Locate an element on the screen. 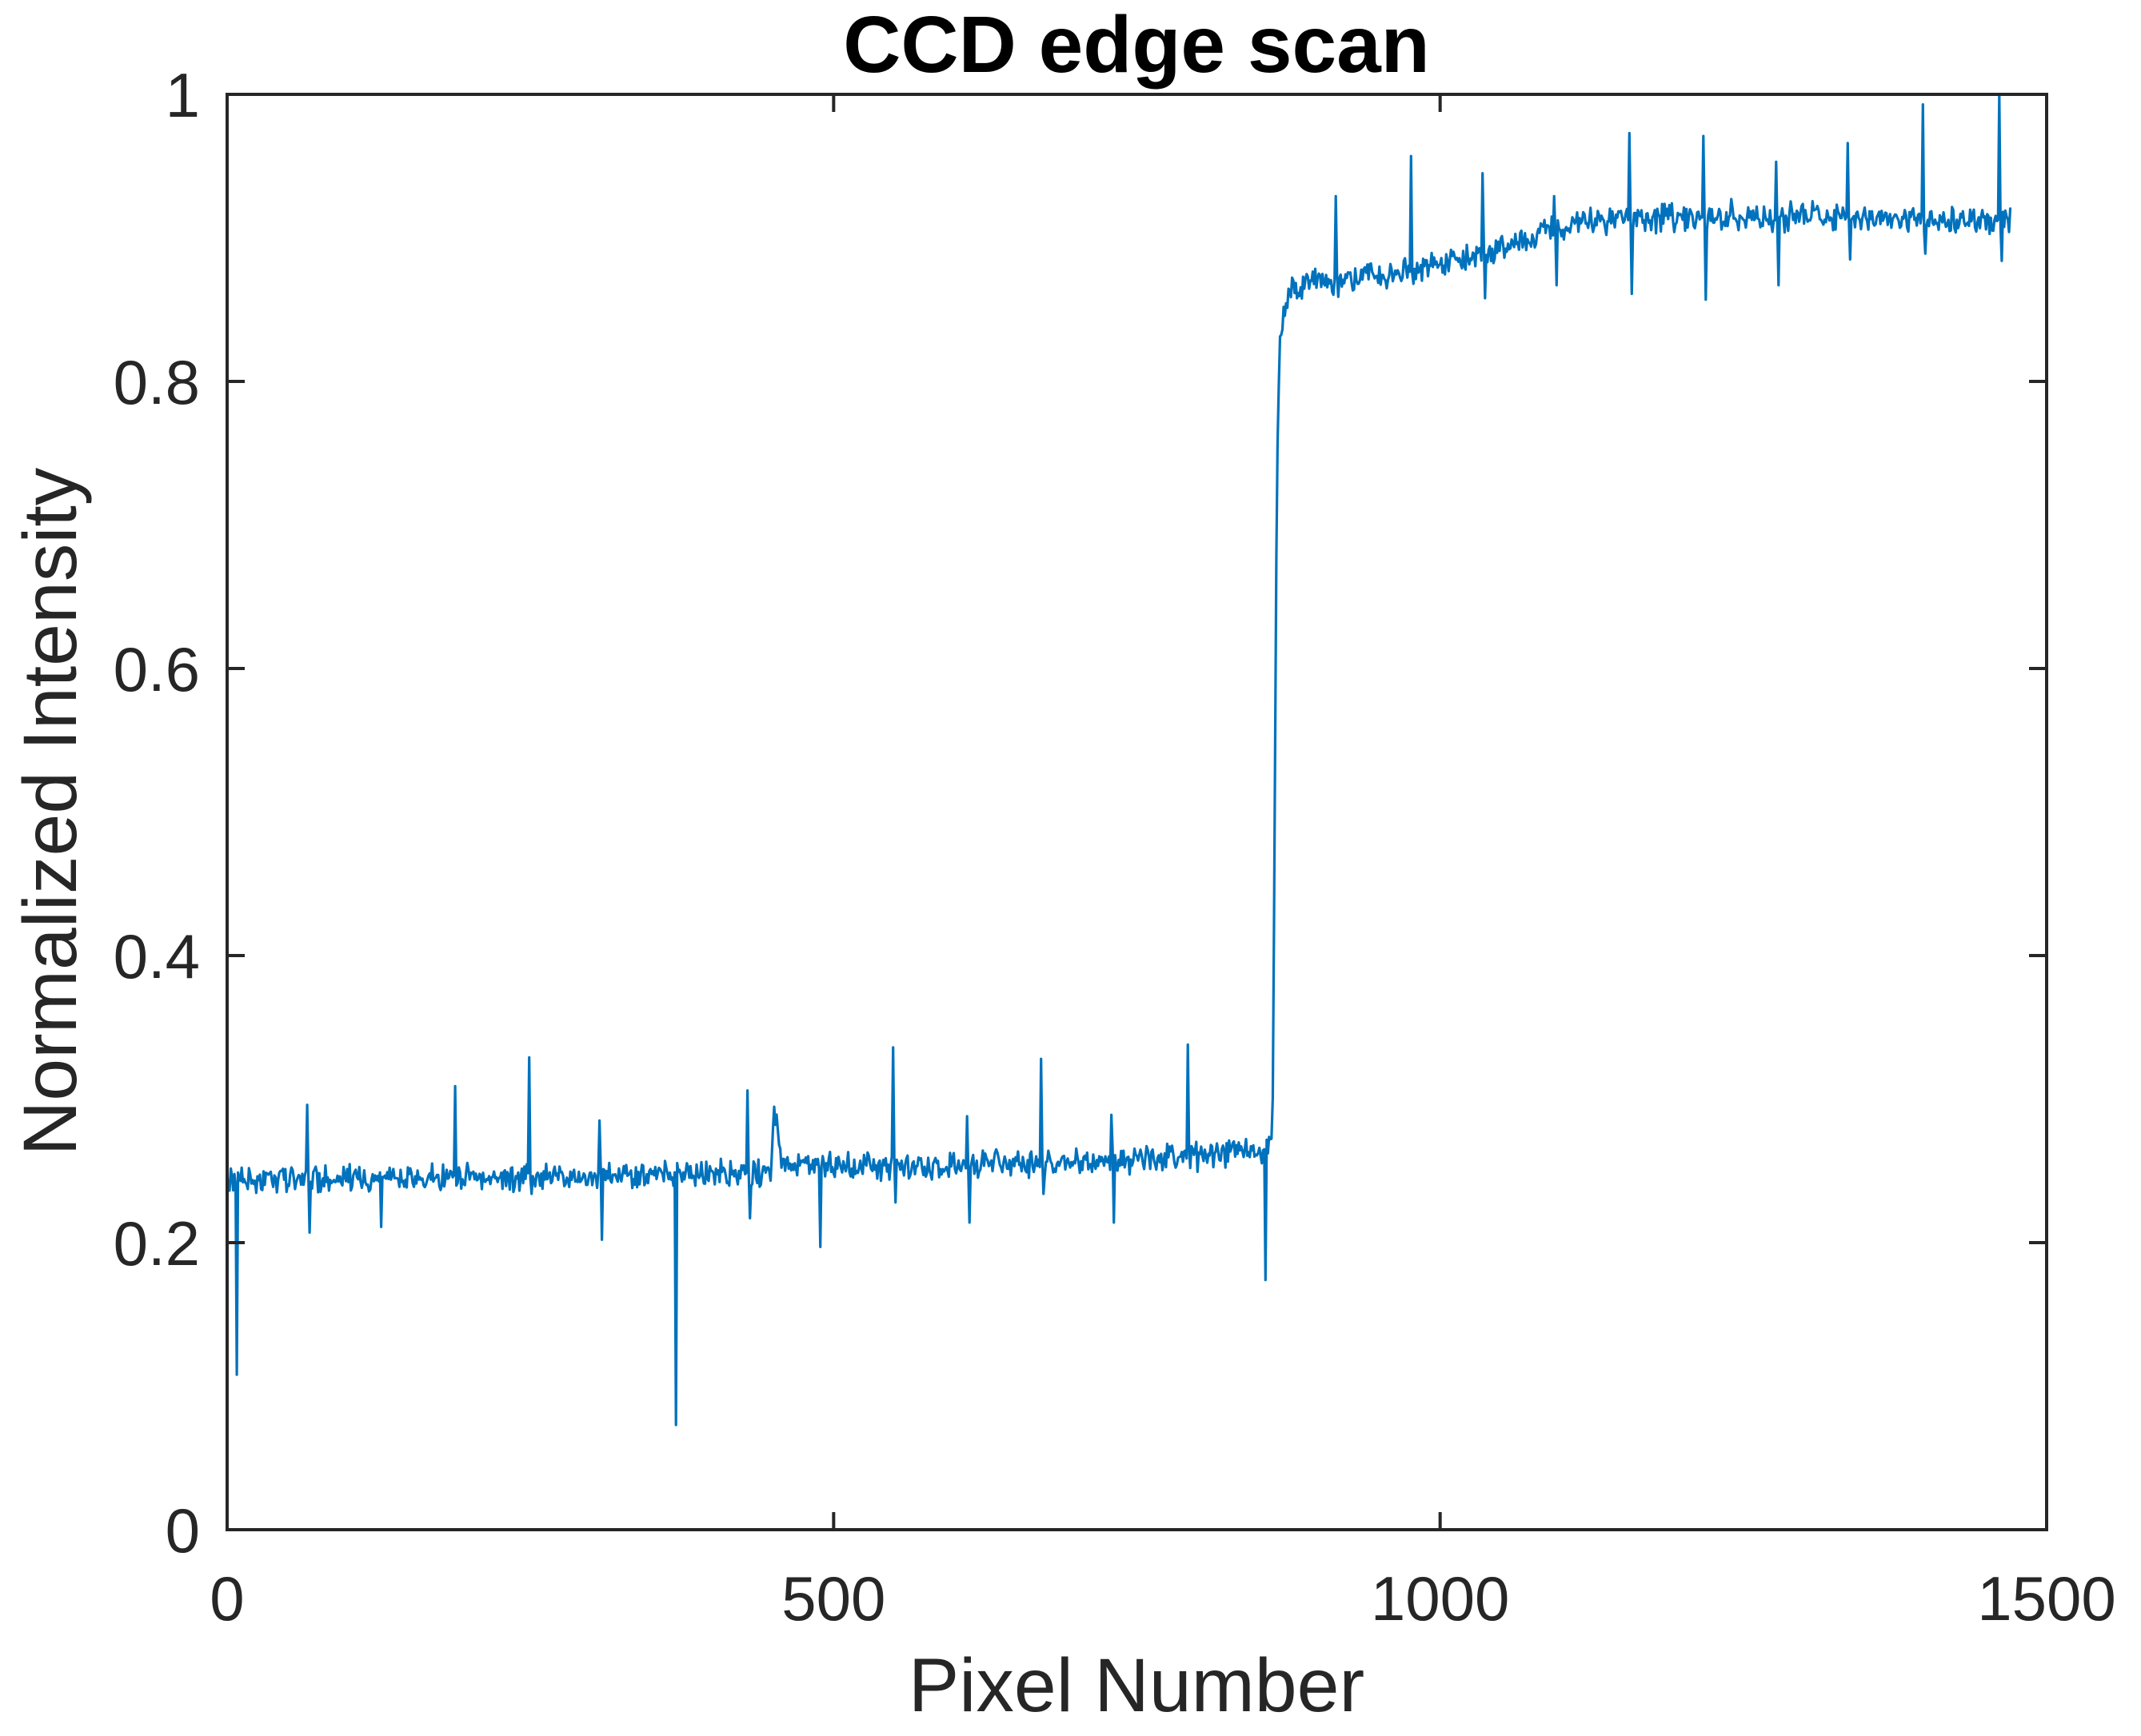  x-tick-label: 0 is located at coordinates (227, 1598).